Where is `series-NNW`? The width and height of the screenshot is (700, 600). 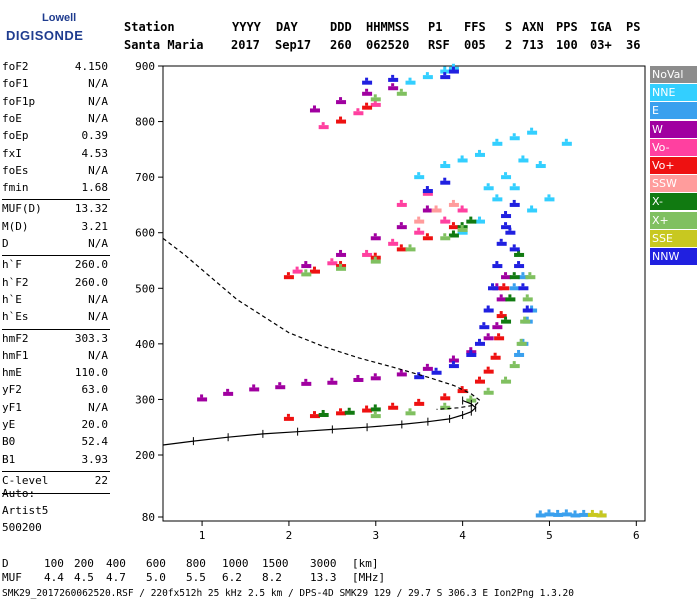
series-NNW is located at coordinates (447, 223).